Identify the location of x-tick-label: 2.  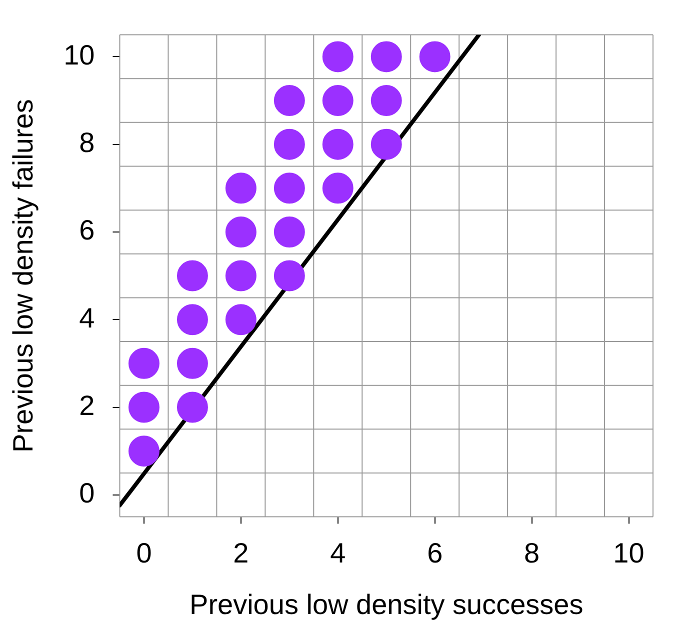
(241, 552).